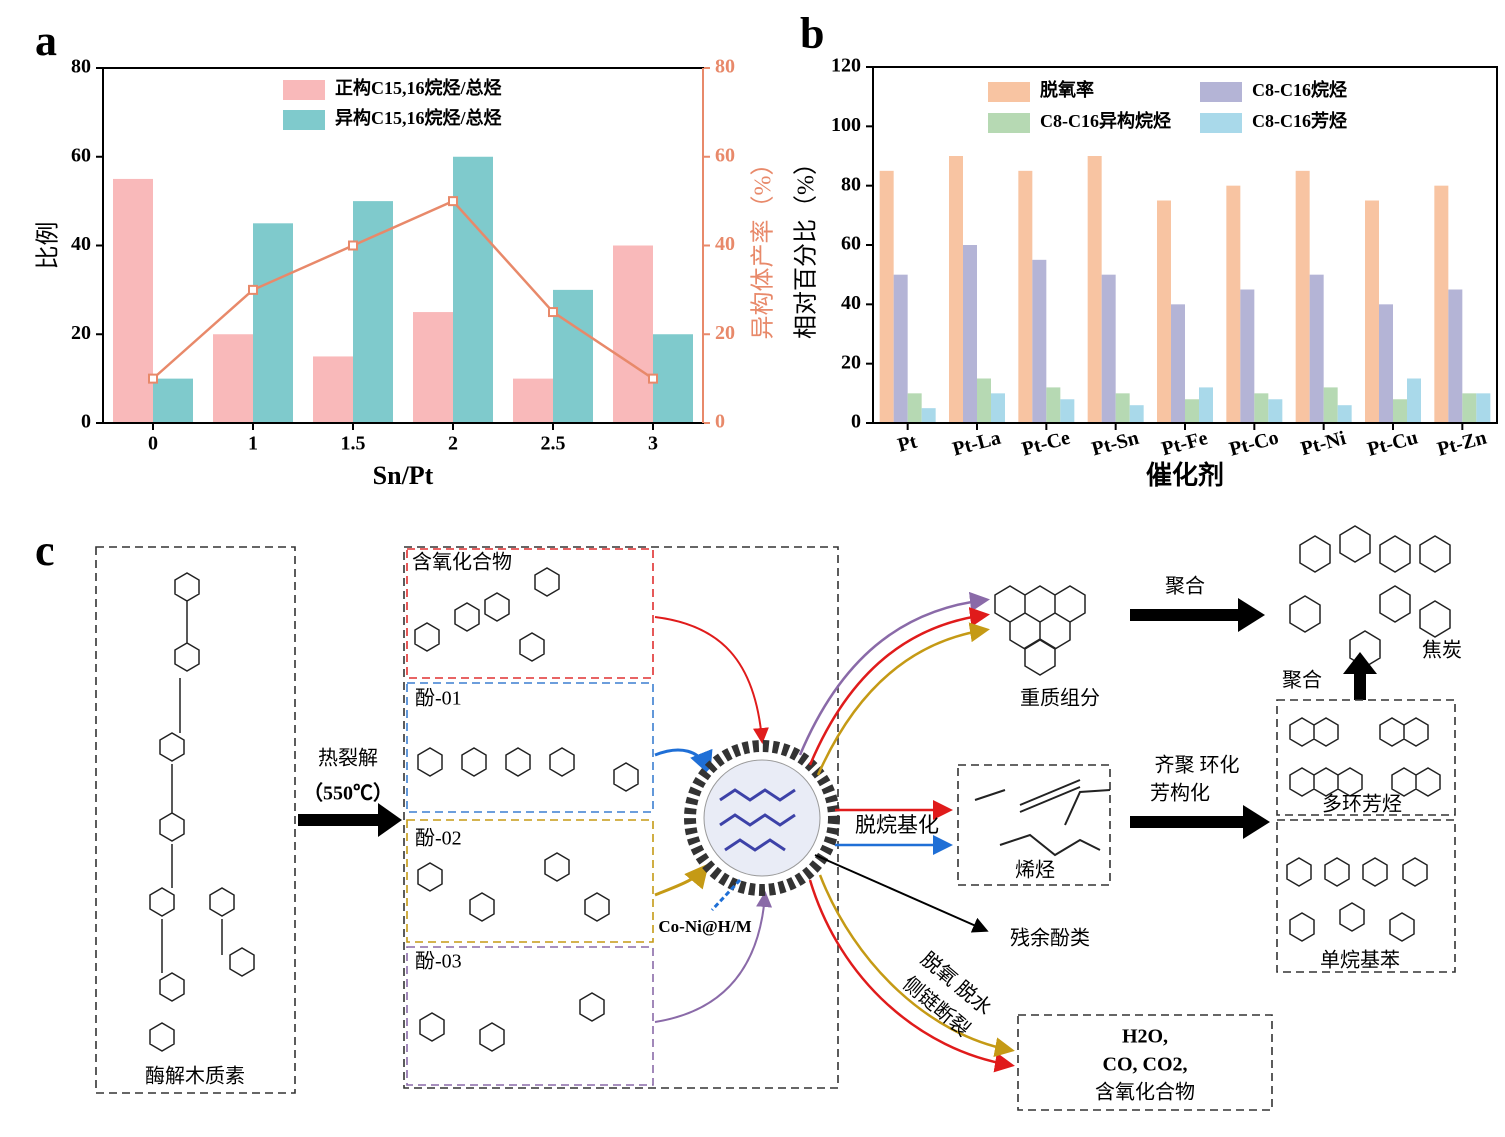  I want to click on pah-box, so click(1366, 757).